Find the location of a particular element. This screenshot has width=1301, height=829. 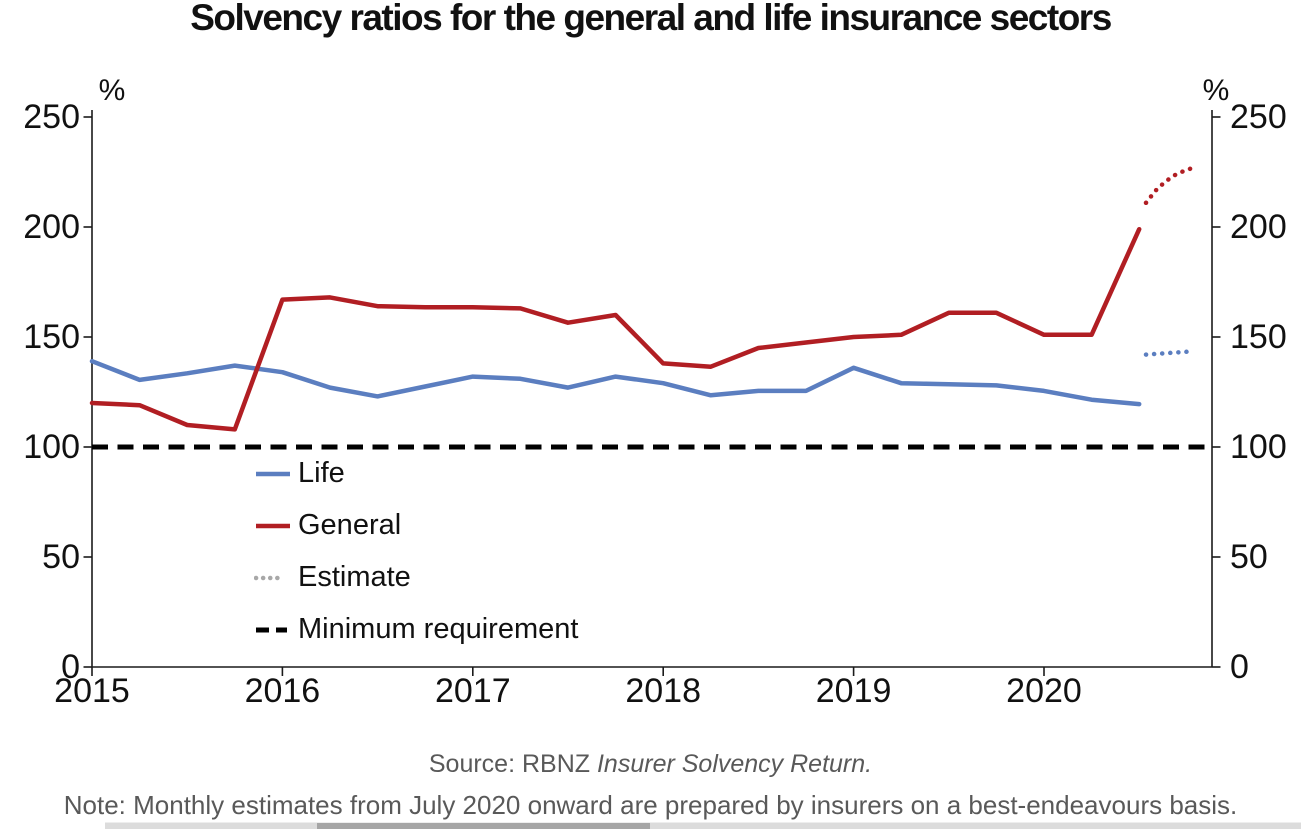

minimum-requirement-line-sample is located at coordinates (276, 629).